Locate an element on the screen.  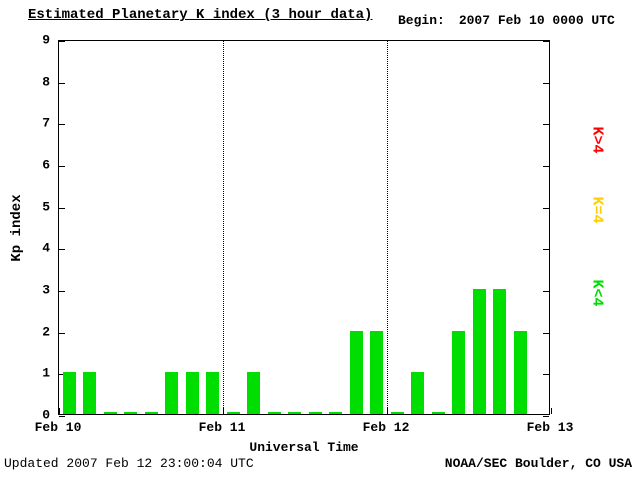
source-credit: NOAA/SEC Boulder, CO USA is located at coordinates (538, 463).